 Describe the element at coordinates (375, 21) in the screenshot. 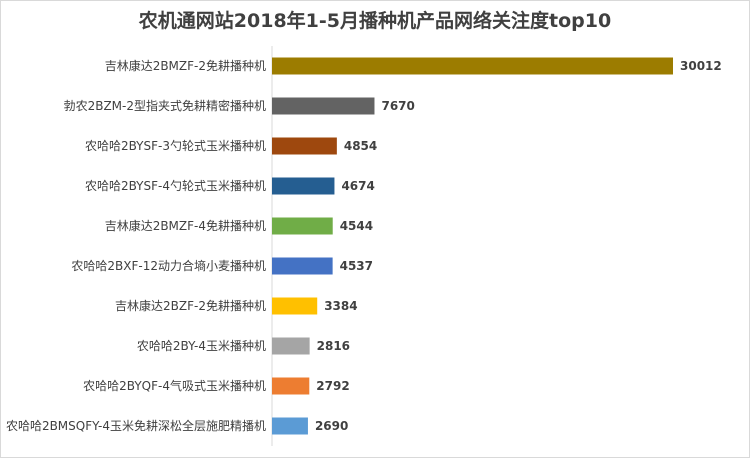

I see `chart-title: 农机通网站2018年1-5月播种机产品网络关注度top10` at that location.